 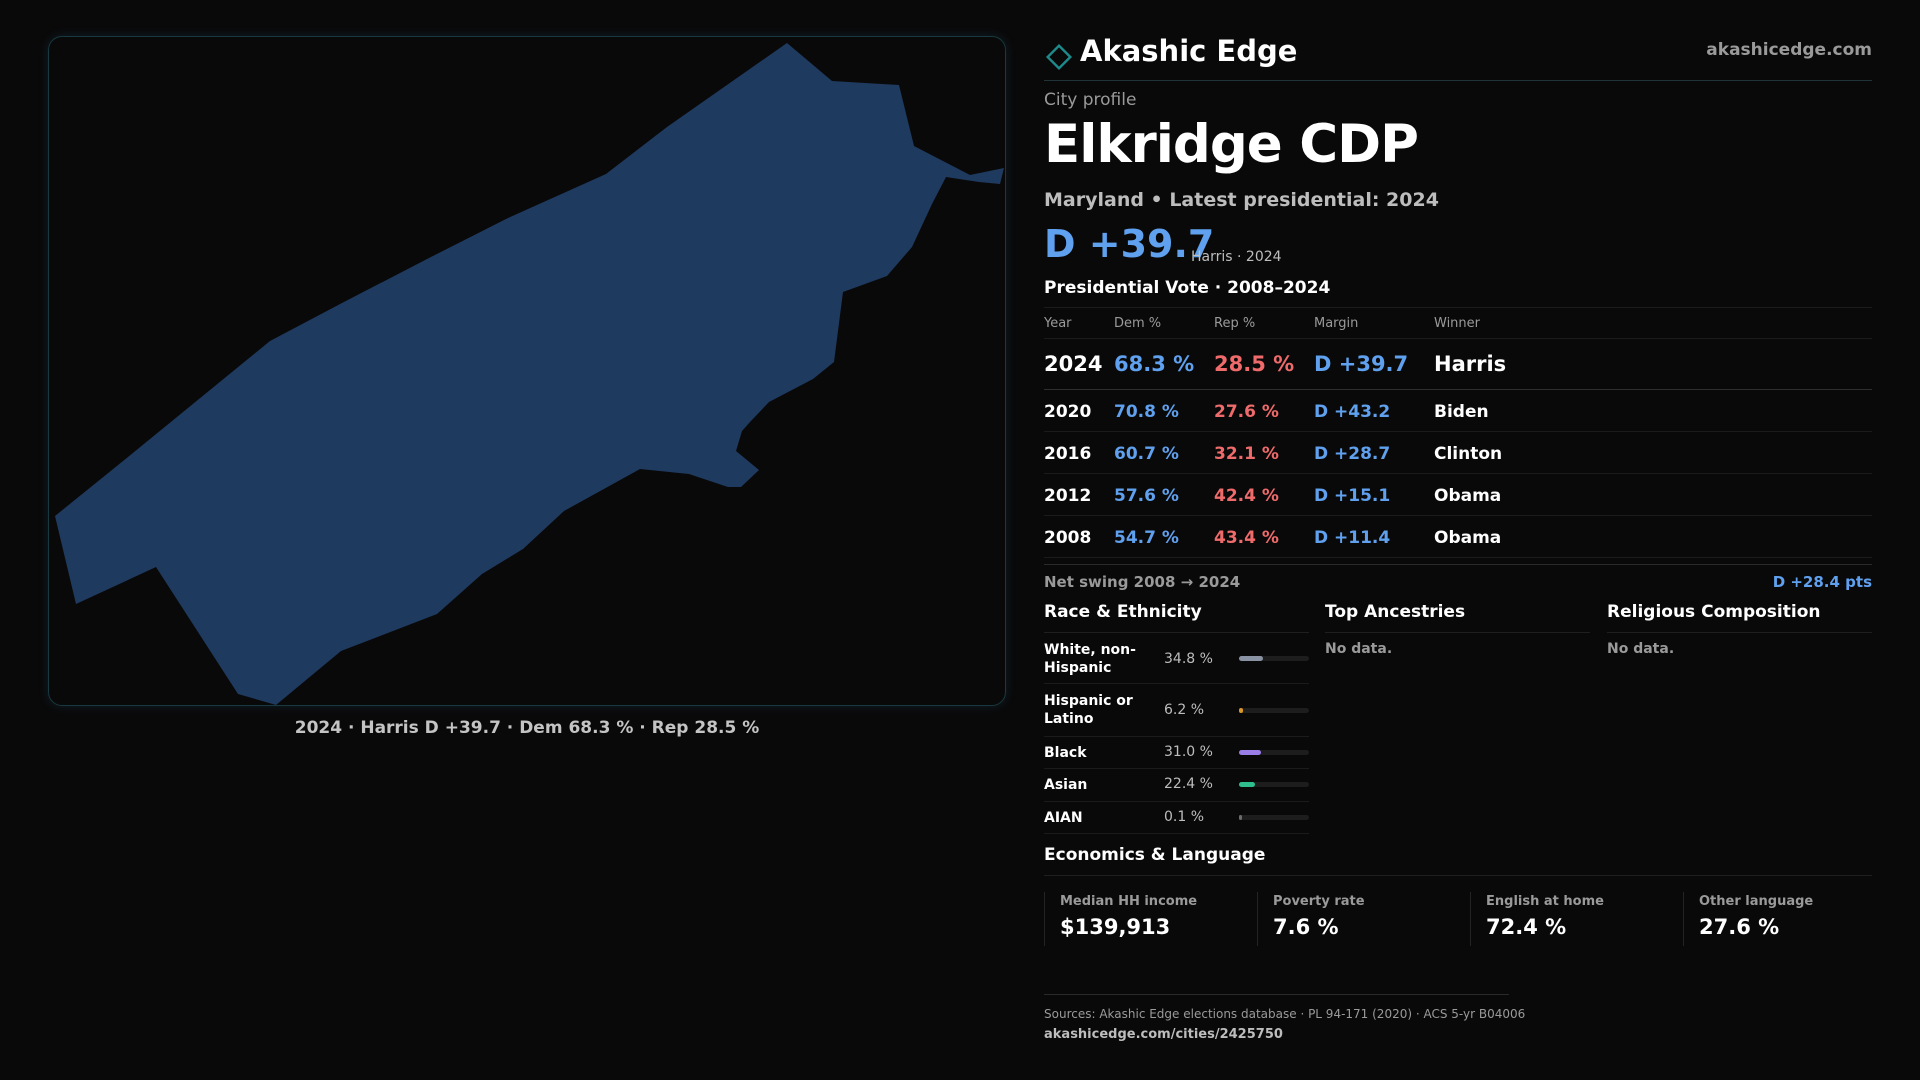 What do you see at coordinates (1090, 100) in the screenshot?
I see `profile-type-label: City profile` at bounding box center [1090, 100].